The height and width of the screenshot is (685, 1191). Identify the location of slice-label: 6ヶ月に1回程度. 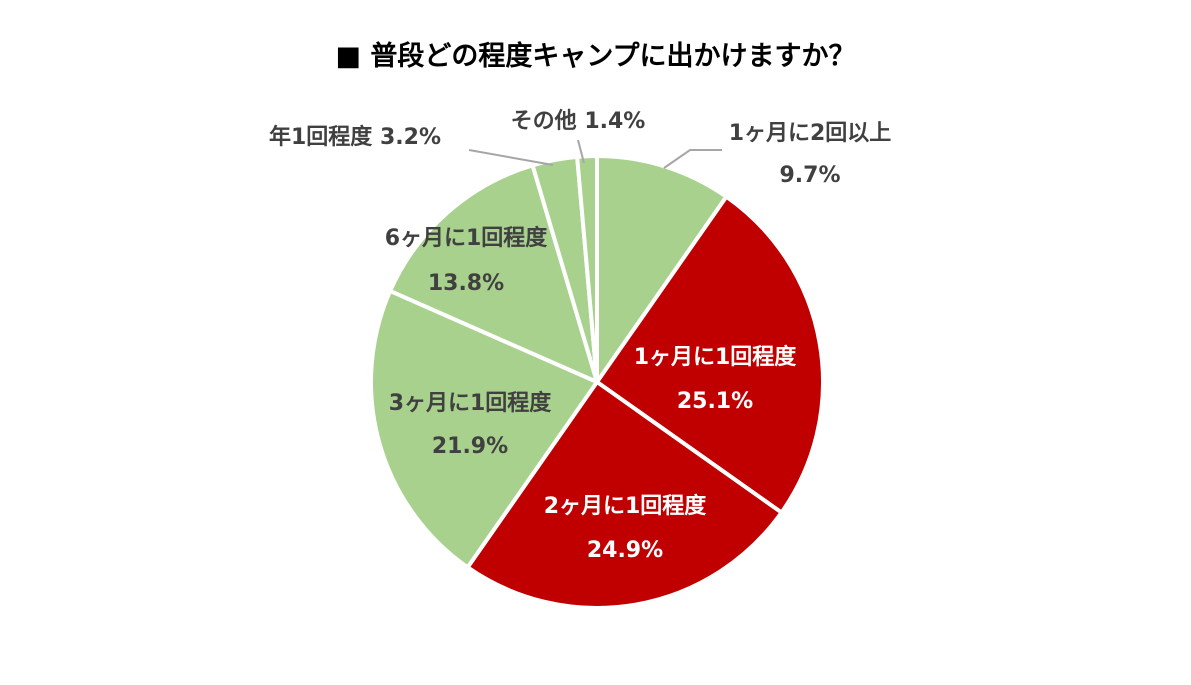
(467, 238).